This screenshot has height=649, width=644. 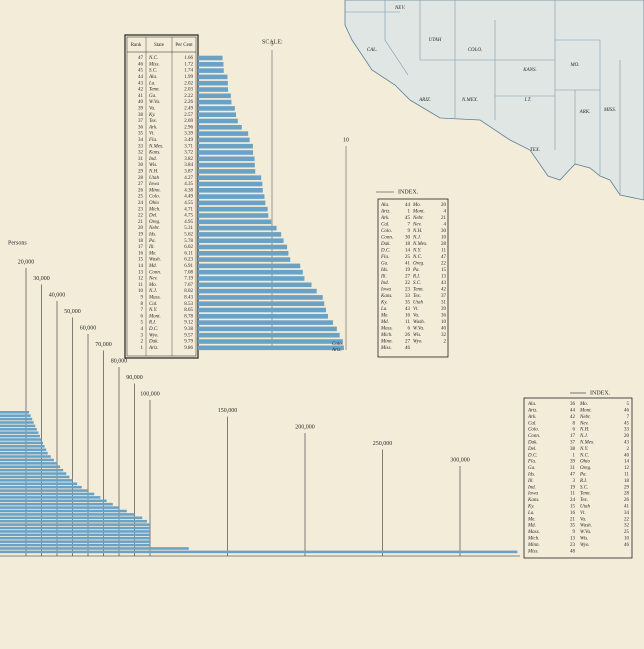 I want to click on index-entry: 23, so click(x=408, y=290).